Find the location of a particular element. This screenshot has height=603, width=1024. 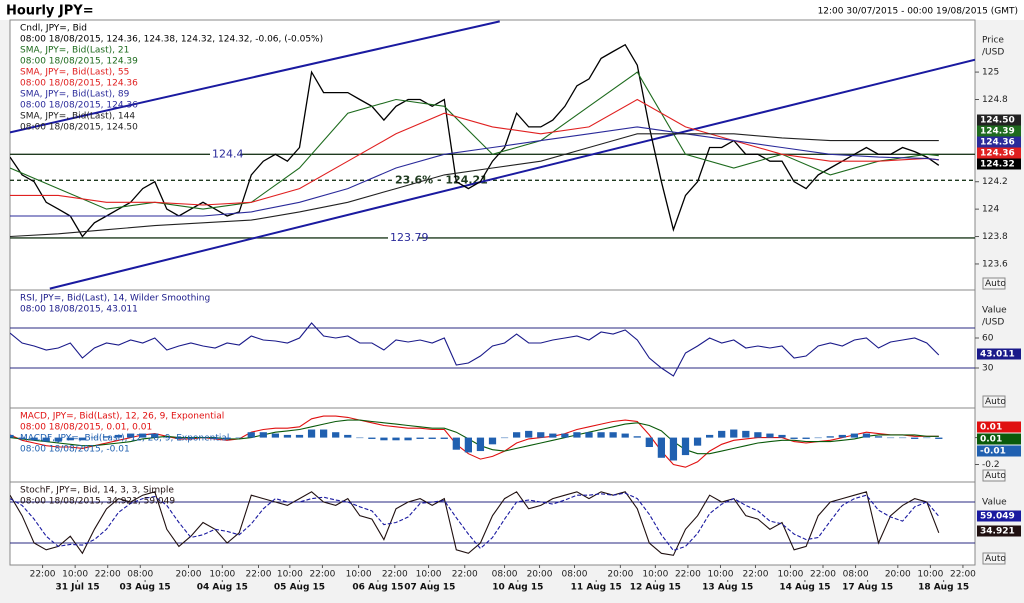

legend-info: 08:00 18/08/2015, 43.011 is located at coordinates (79, 310).